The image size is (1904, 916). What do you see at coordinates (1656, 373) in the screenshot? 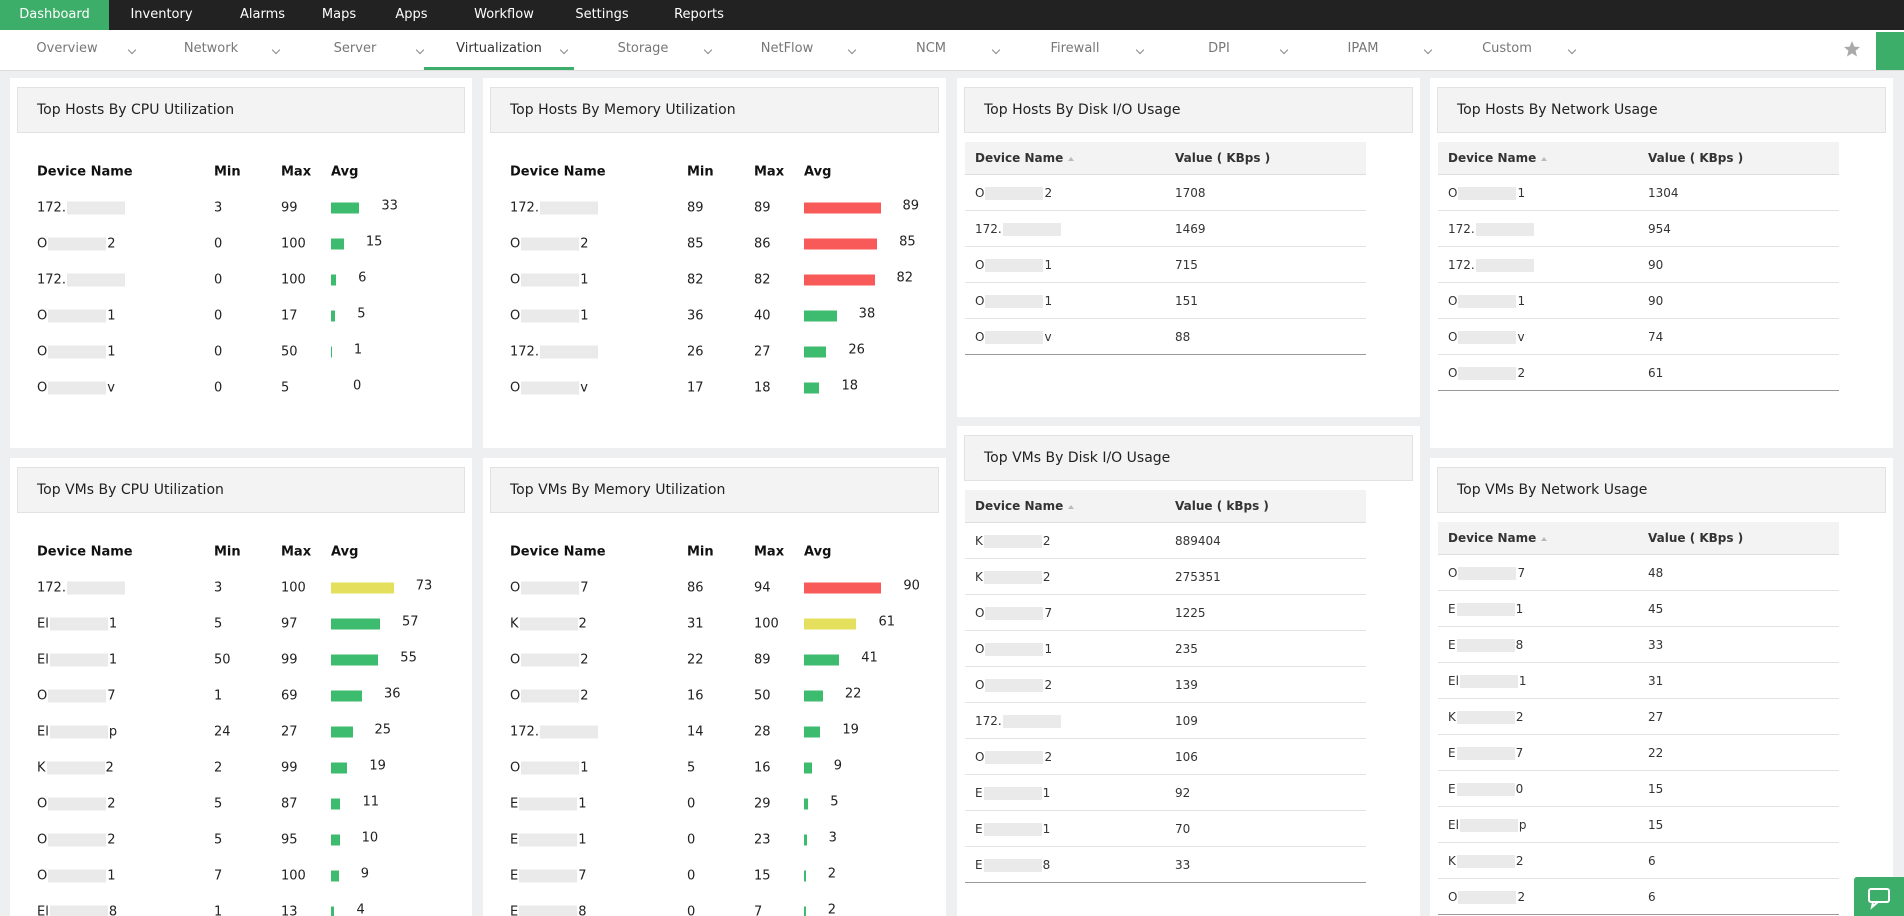
I see `value: 61` at bounding box center [1656, 373].